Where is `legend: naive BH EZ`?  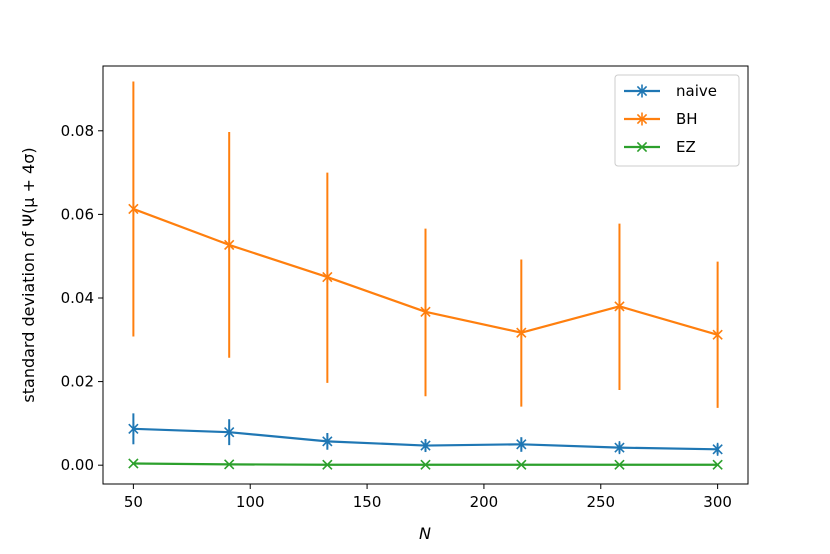 legend: naive BH EZ is located at coordinates (677, 120).